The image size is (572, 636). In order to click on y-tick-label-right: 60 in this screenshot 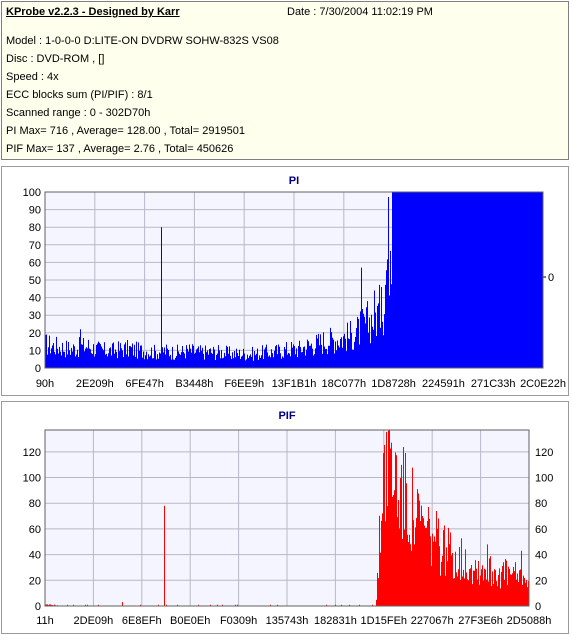, I will do `click(541, 530)`.